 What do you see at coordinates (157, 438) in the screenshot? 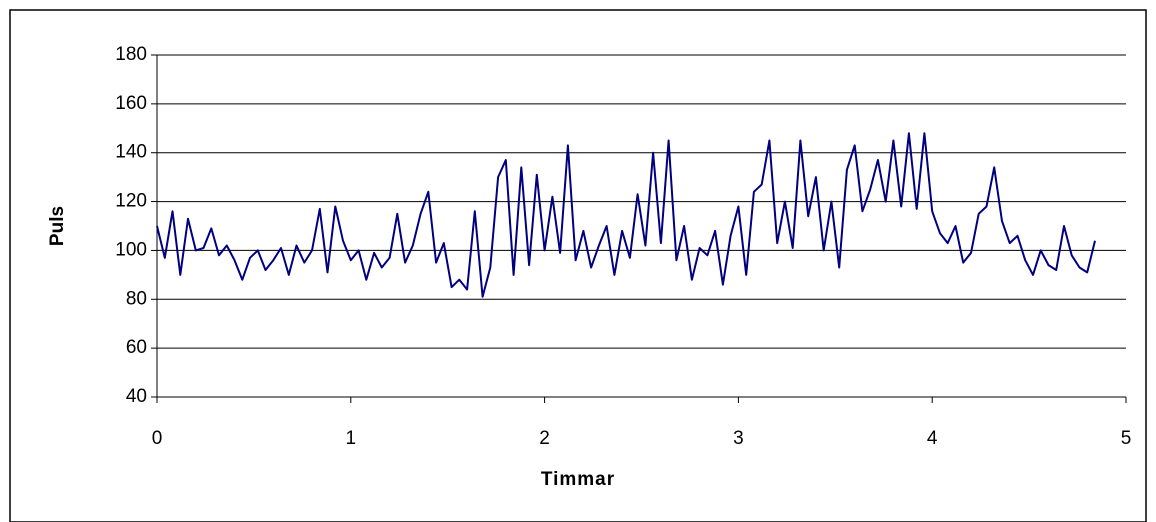
I see `x-tick-label: 0` at bounding box center [157, 438].